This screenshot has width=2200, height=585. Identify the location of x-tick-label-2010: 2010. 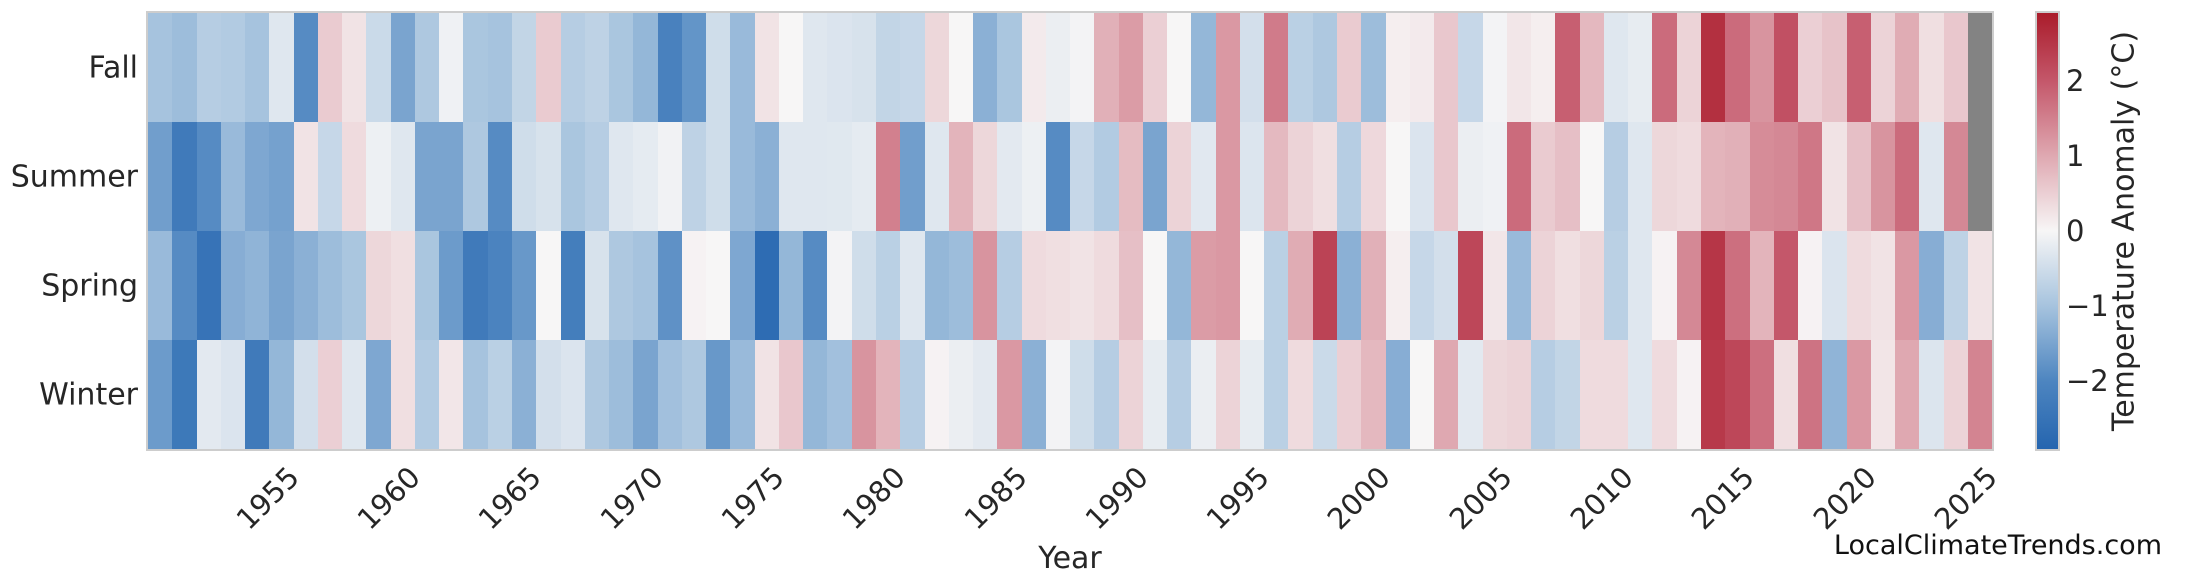
(1601, 498).